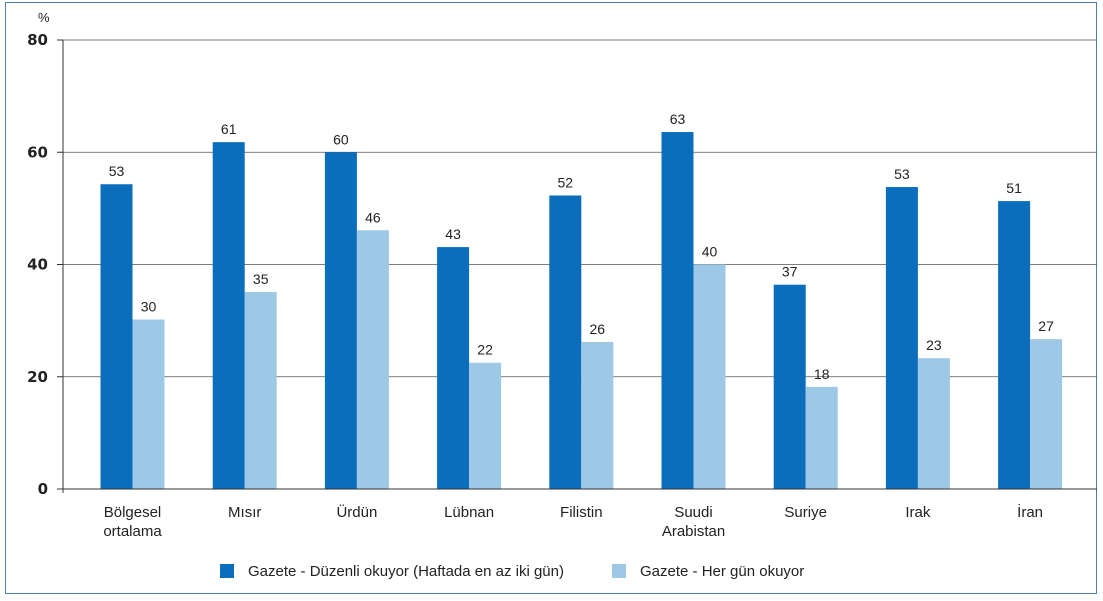  I want to click on data-label: 26, so click(598, 329).